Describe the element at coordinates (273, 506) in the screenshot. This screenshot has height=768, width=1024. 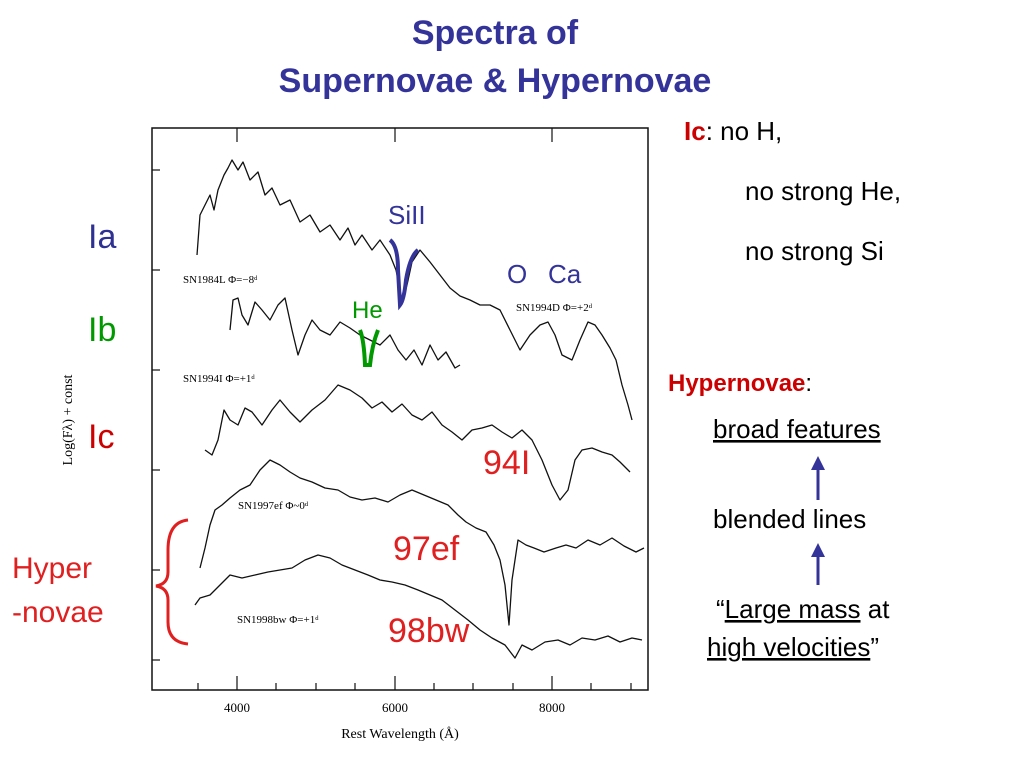
I see `spectrum-label: SN1997ef Φ~0ᵈ` at that location.